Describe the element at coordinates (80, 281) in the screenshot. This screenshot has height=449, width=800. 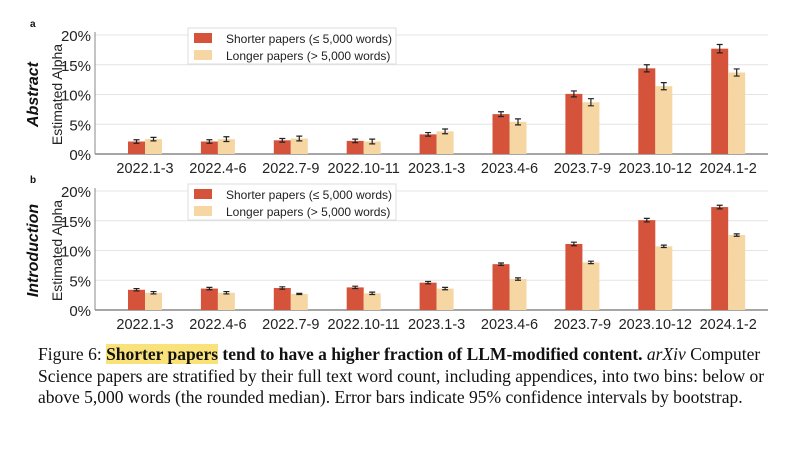
I see `y-tick-label: 5%` at that location.